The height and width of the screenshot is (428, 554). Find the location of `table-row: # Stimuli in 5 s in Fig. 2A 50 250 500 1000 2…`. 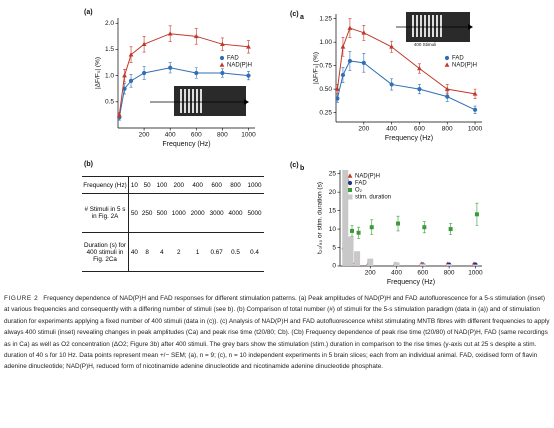

table-row: # Stimuli in 5 s in Fig. 2A 50 250 500 1000 2… is located at coordinates (173, 213).